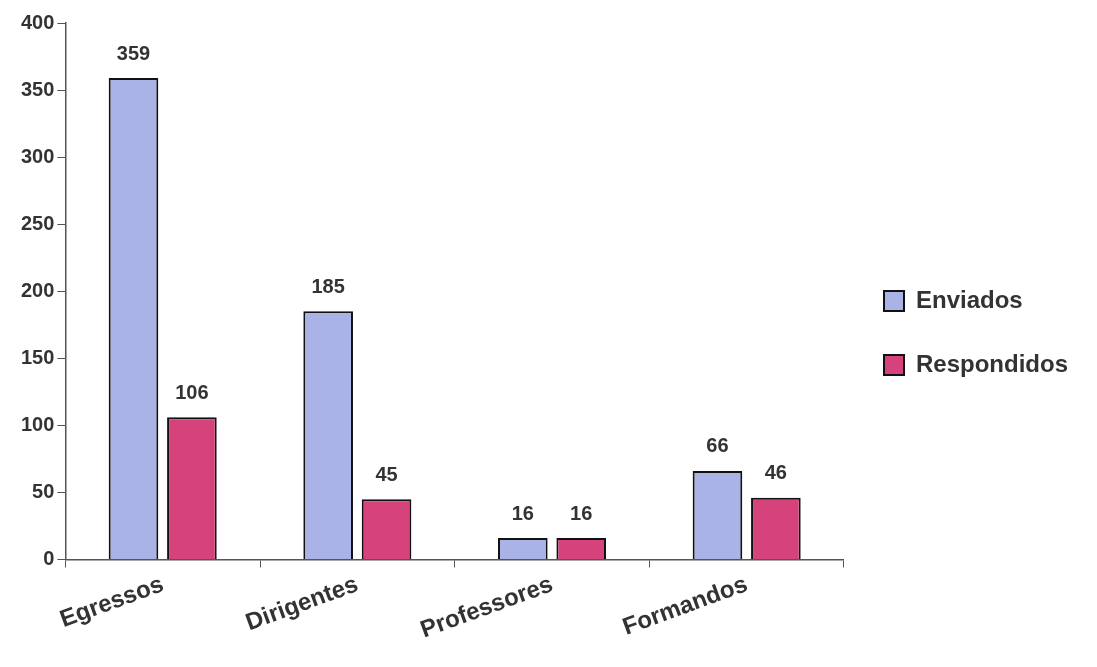  Describe the element at coordinates (133, 52) in the screenshot. I see `data-label: 359` at that location.